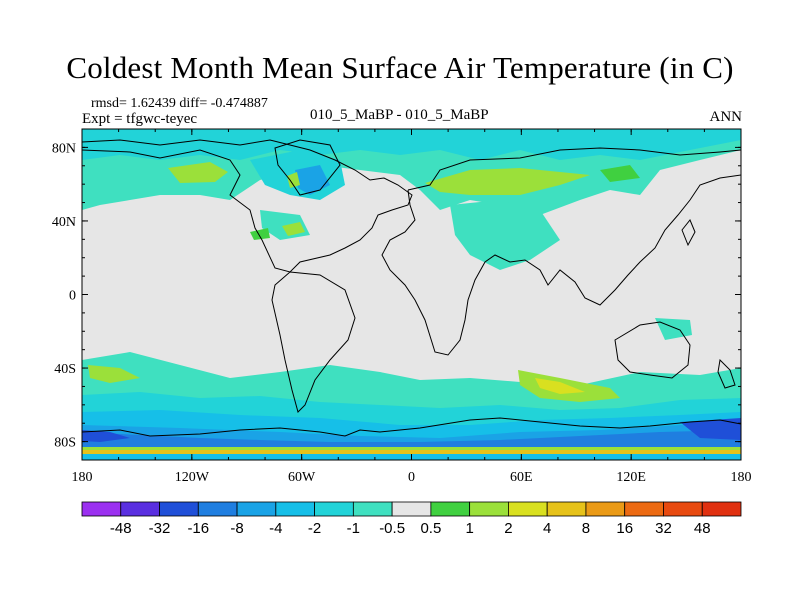  Describe the element at coordinates (392, 528) in the screenshot. I see `colorbar-label: -0.5` at that location.